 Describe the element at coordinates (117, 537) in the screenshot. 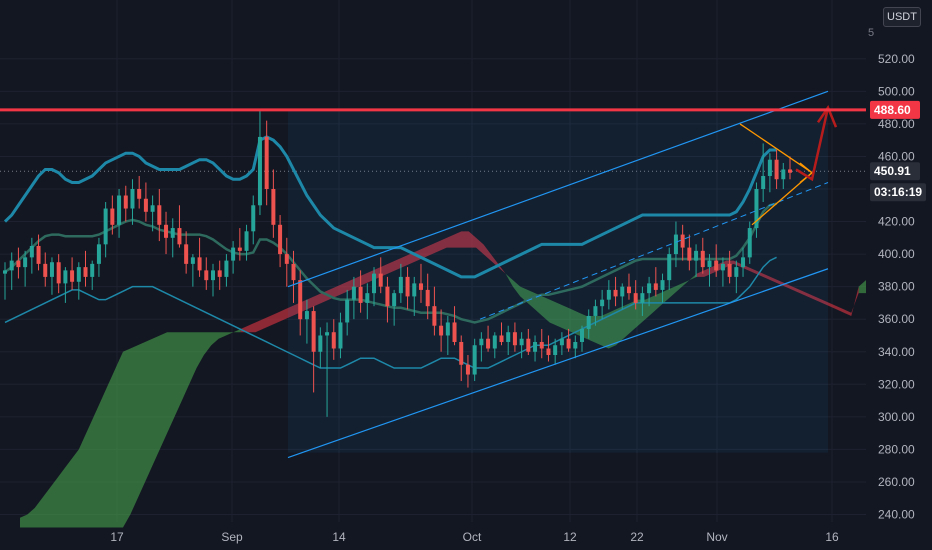

I see `x-tick-label: 17` at that location.